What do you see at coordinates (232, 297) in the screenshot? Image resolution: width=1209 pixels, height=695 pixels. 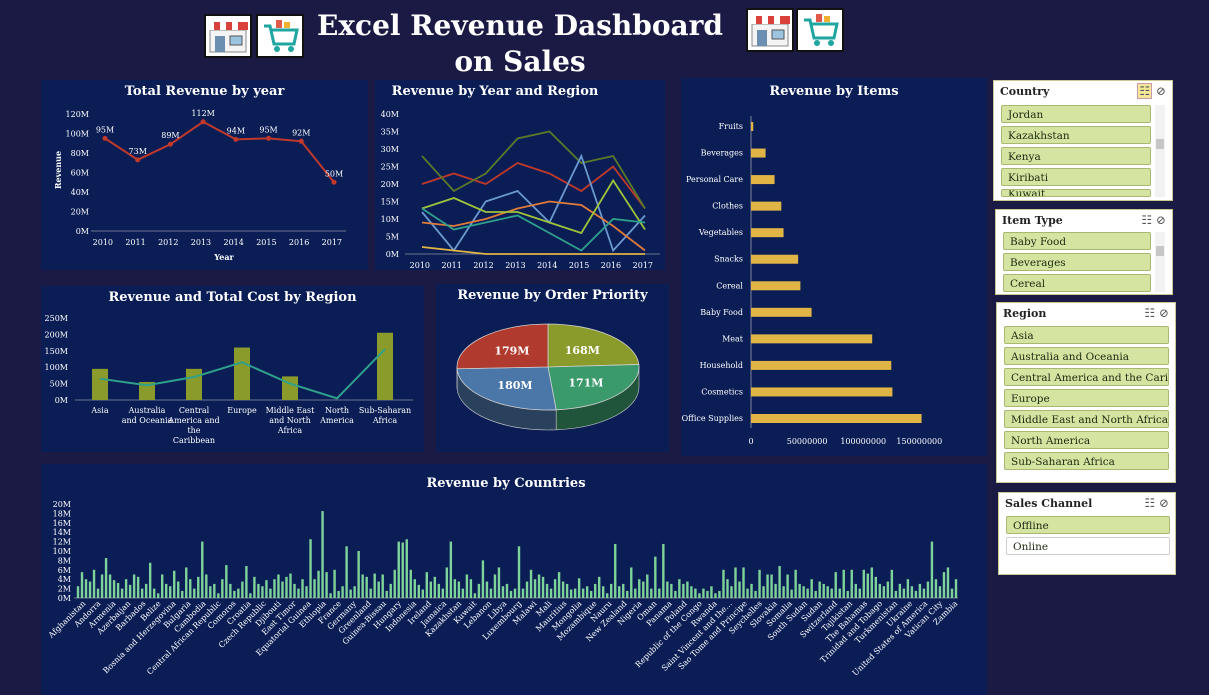 I see `chart-title: Revenue and Total Cost by Region` at bounding box center [232, 297].